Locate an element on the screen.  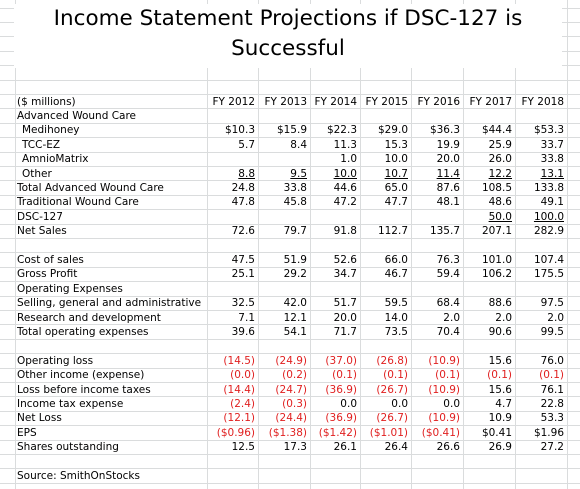
value-cell: 20.0 is located at coordinates (335, 318).